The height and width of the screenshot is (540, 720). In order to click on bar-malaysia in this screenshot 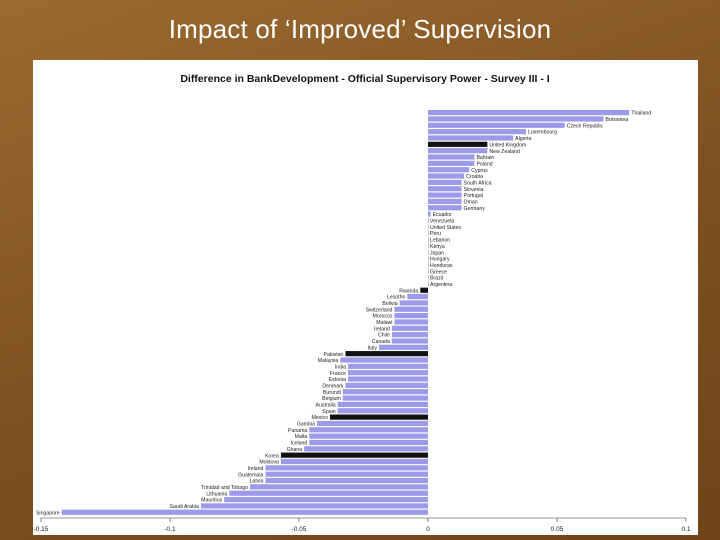, I will do `click(384, 360)`.